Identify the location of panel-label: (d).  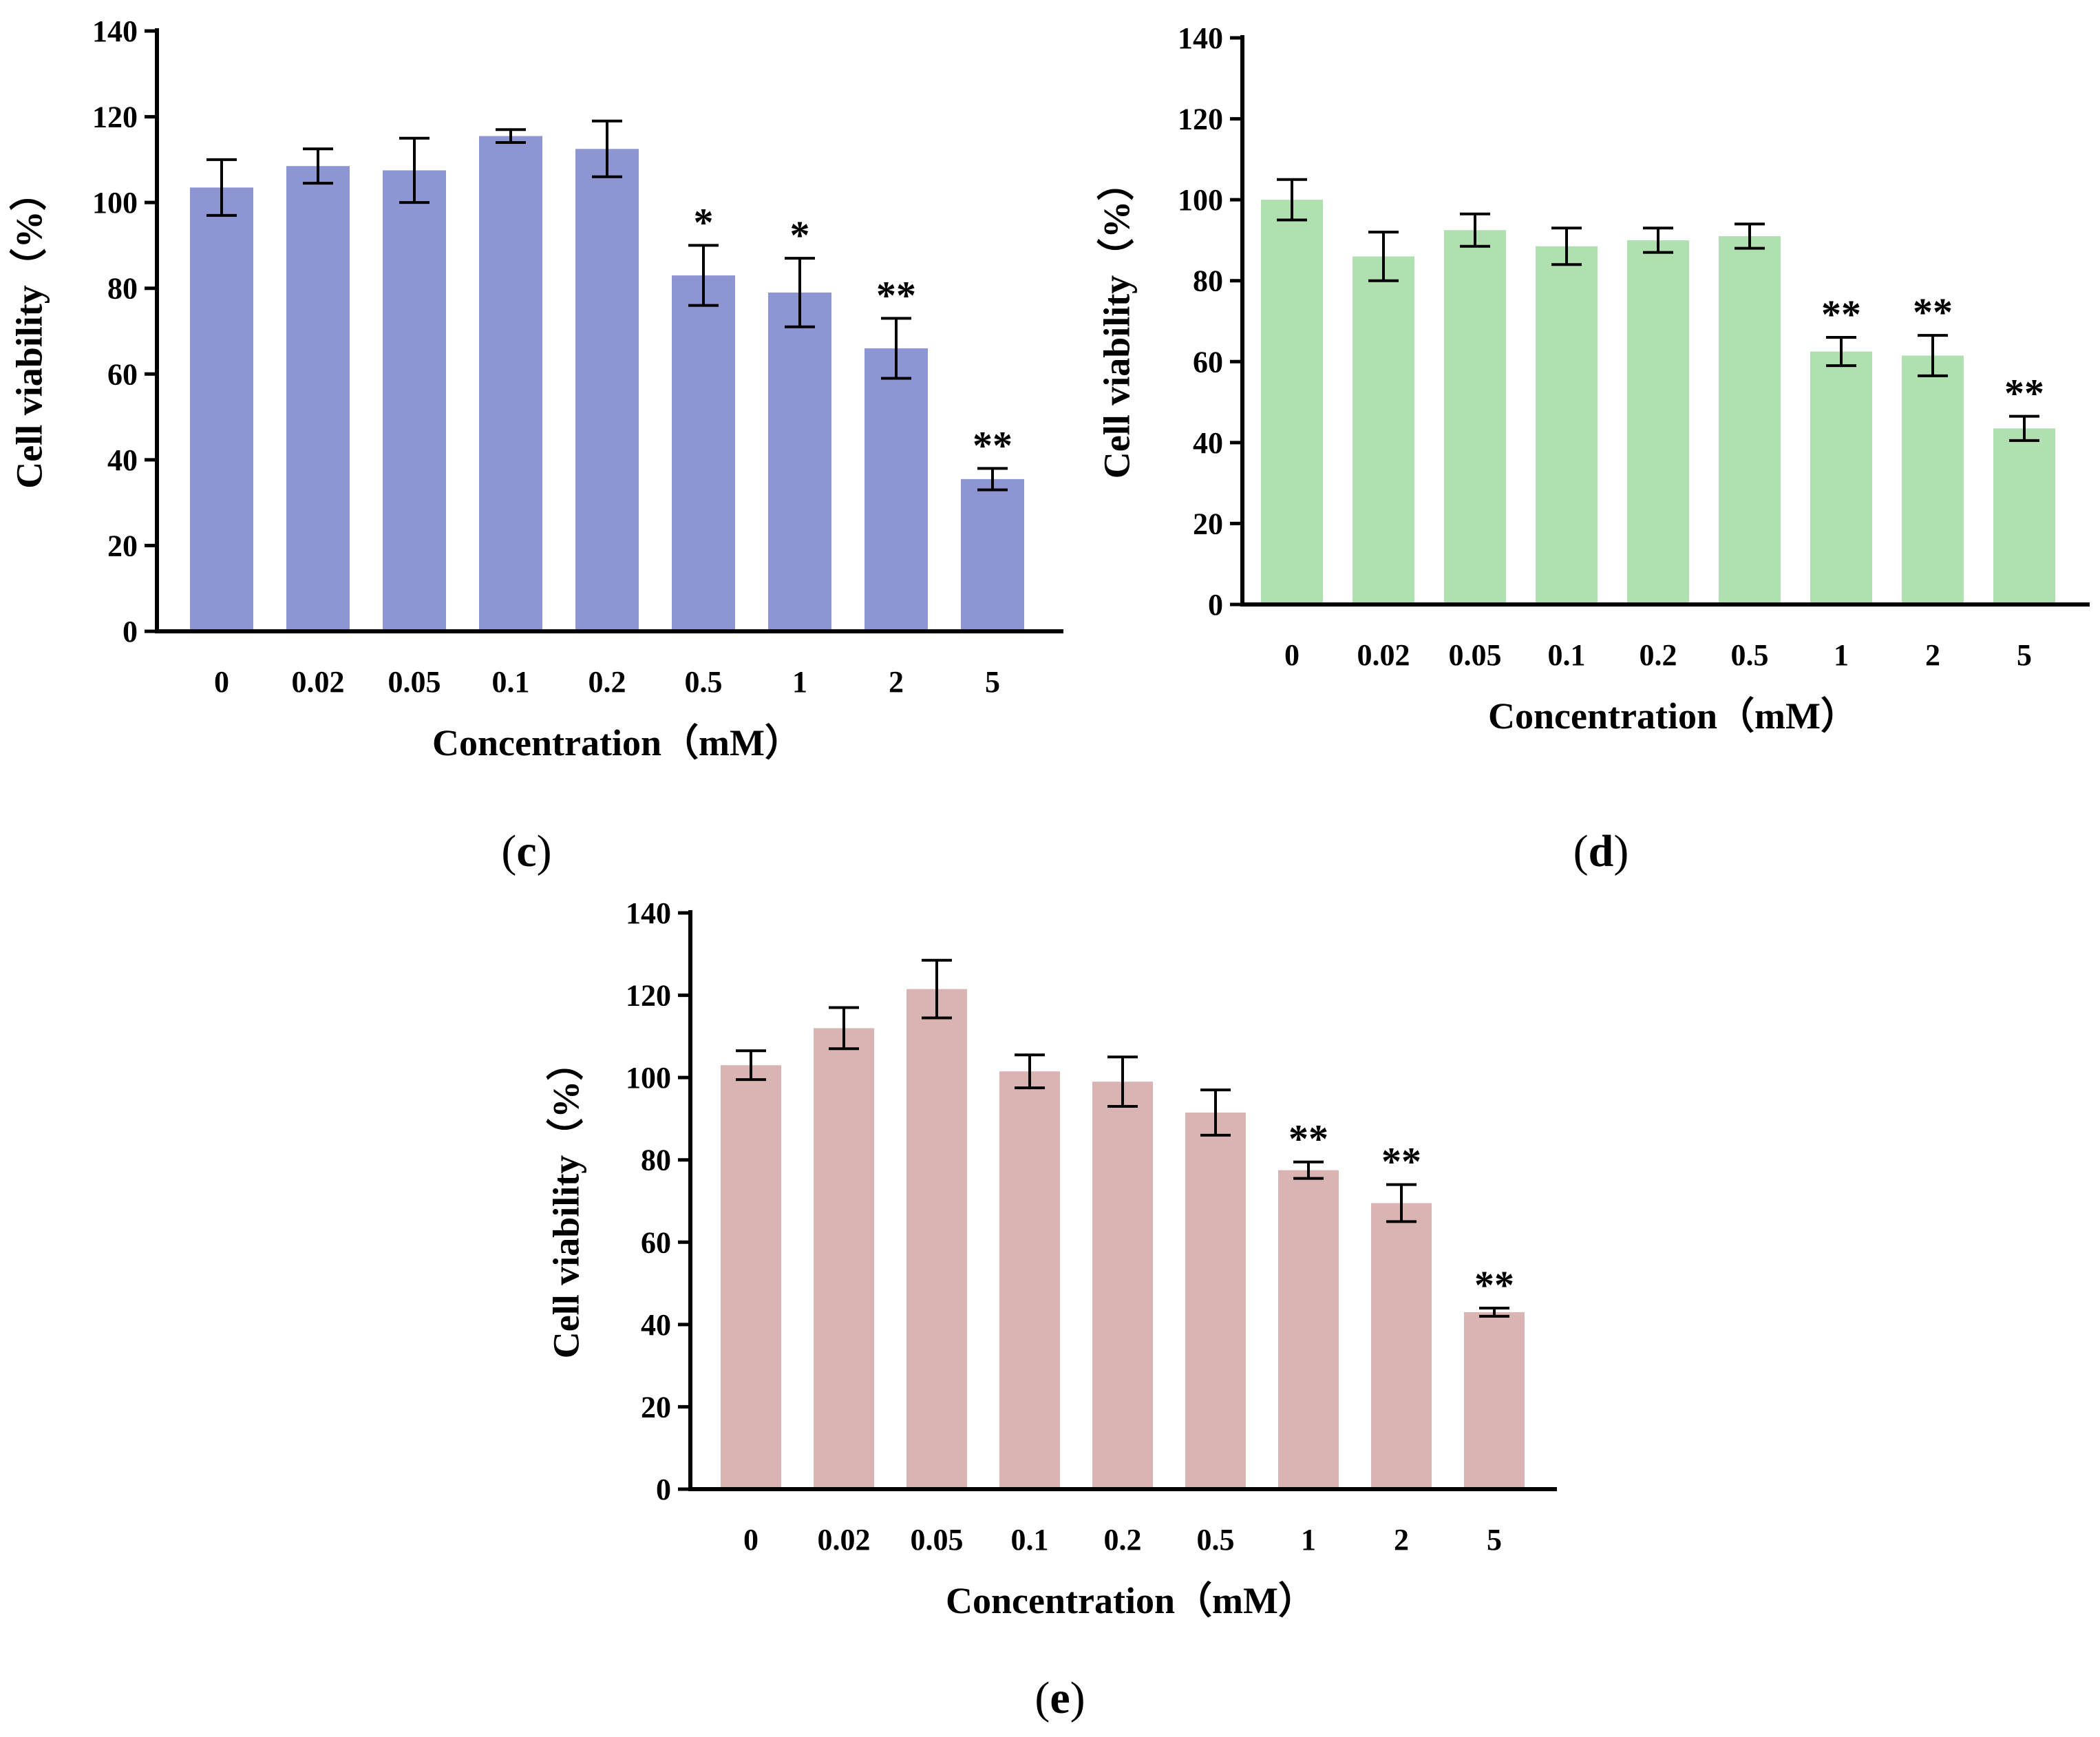
(1601, 851).